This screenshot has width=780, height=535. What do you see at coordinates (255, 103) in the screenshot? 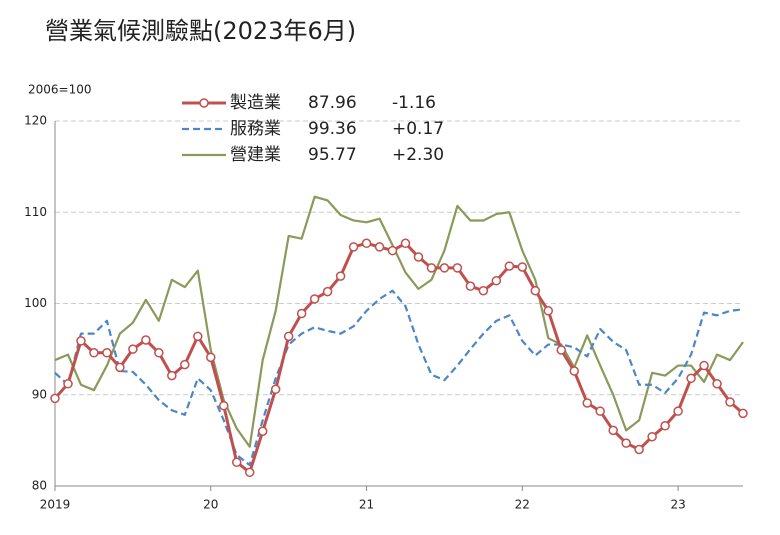
I see `legend-label: 製造業` at bounding box center [255, 103].